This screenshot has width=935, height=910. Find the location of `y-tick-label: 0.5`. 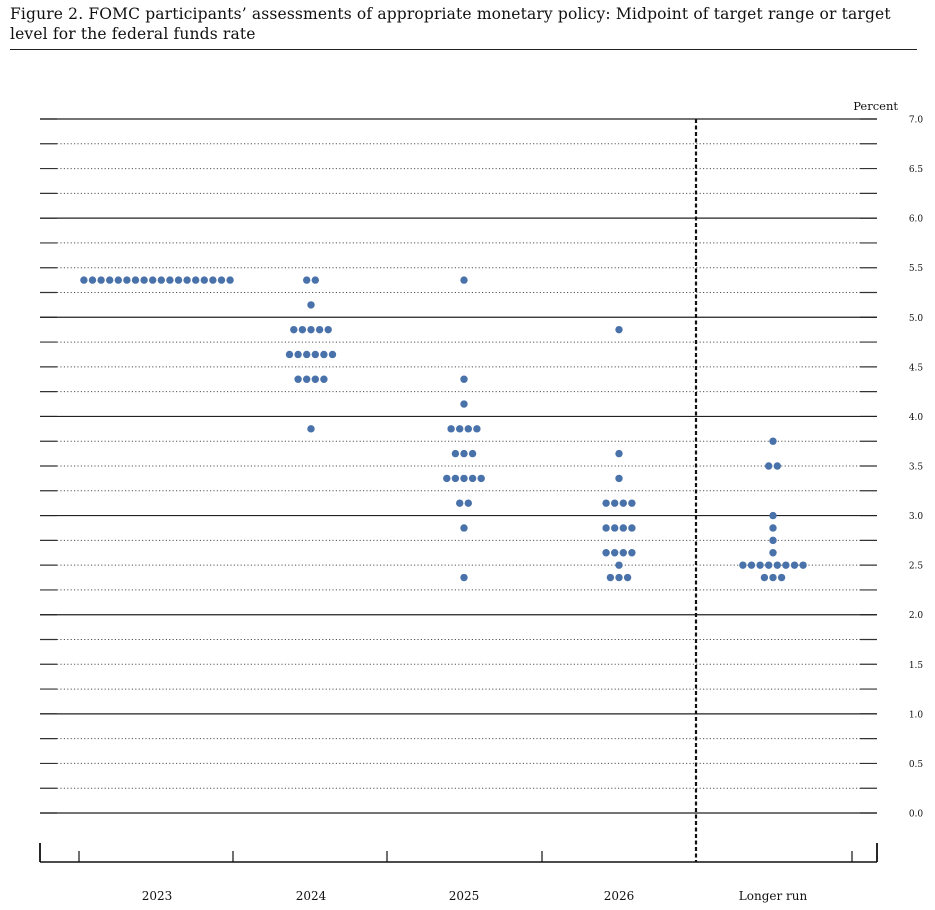

y-tick-label: 0.5 is located at coordinates (916, 765).